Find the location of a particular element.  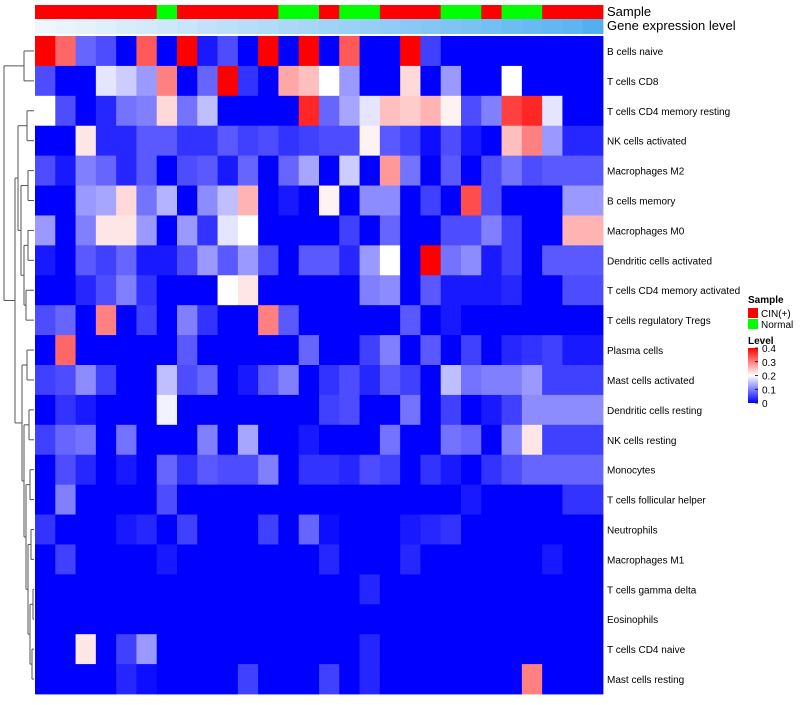

expression-annotation-cell is located at coordinates (106, 26).